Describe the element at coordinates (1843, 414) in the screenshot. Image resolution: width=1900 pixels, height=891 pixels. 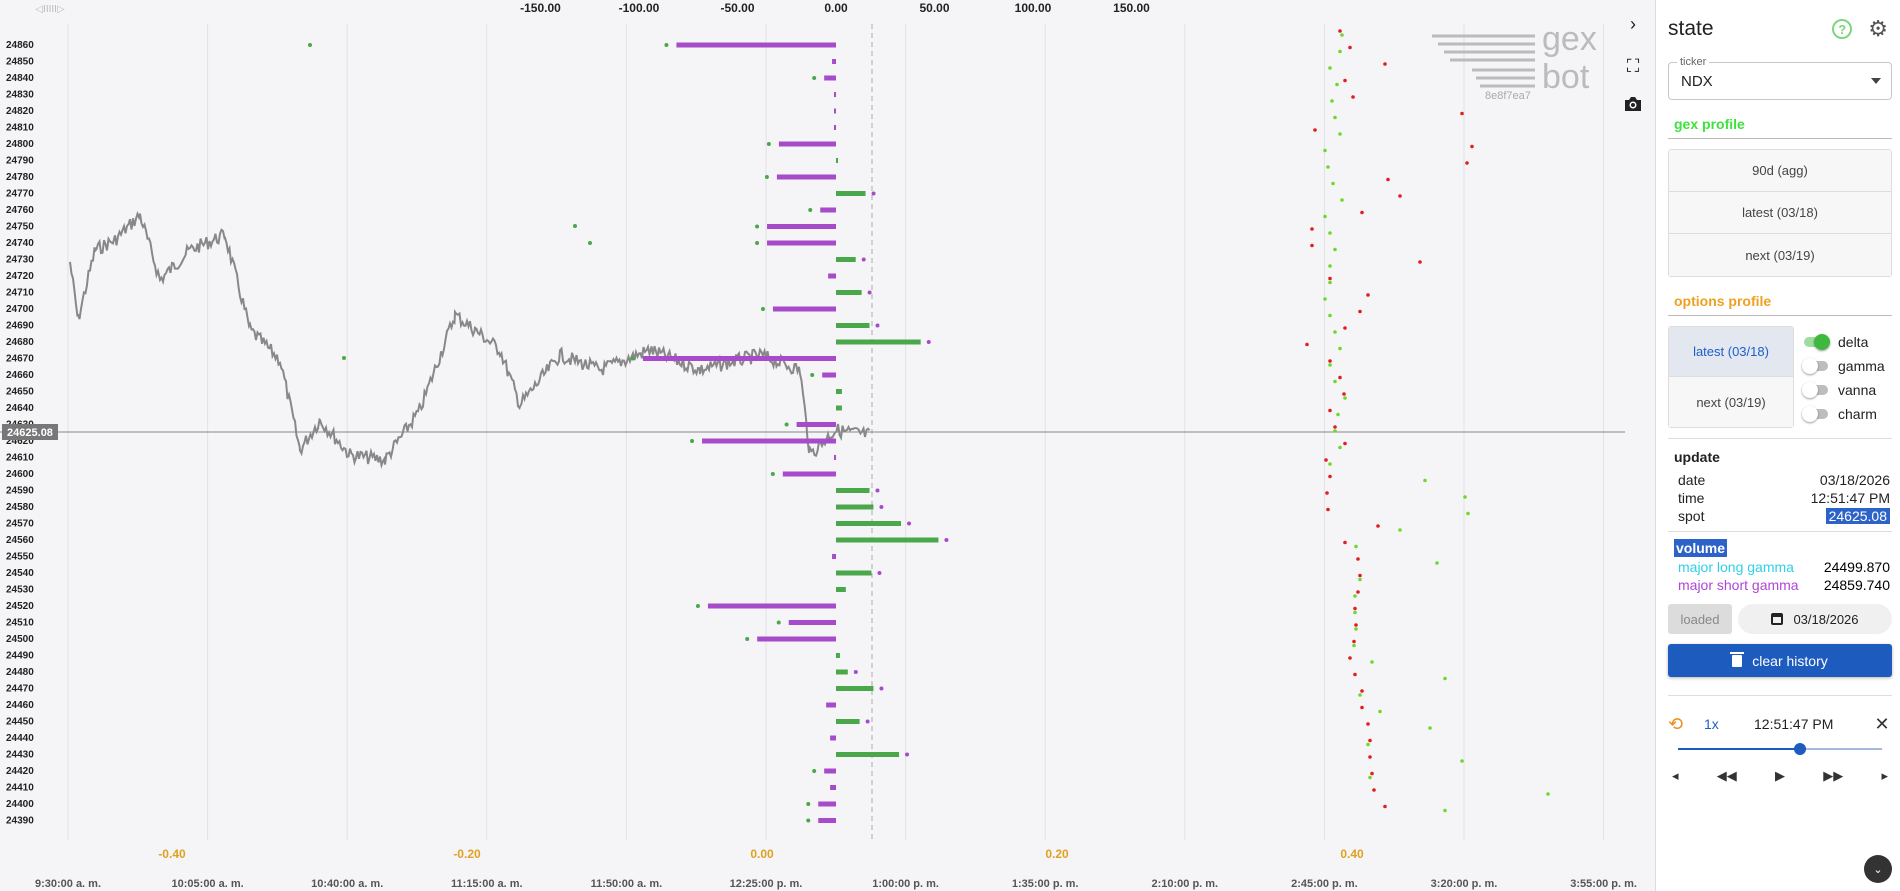
I see `toggle-charm: charm` at that location.